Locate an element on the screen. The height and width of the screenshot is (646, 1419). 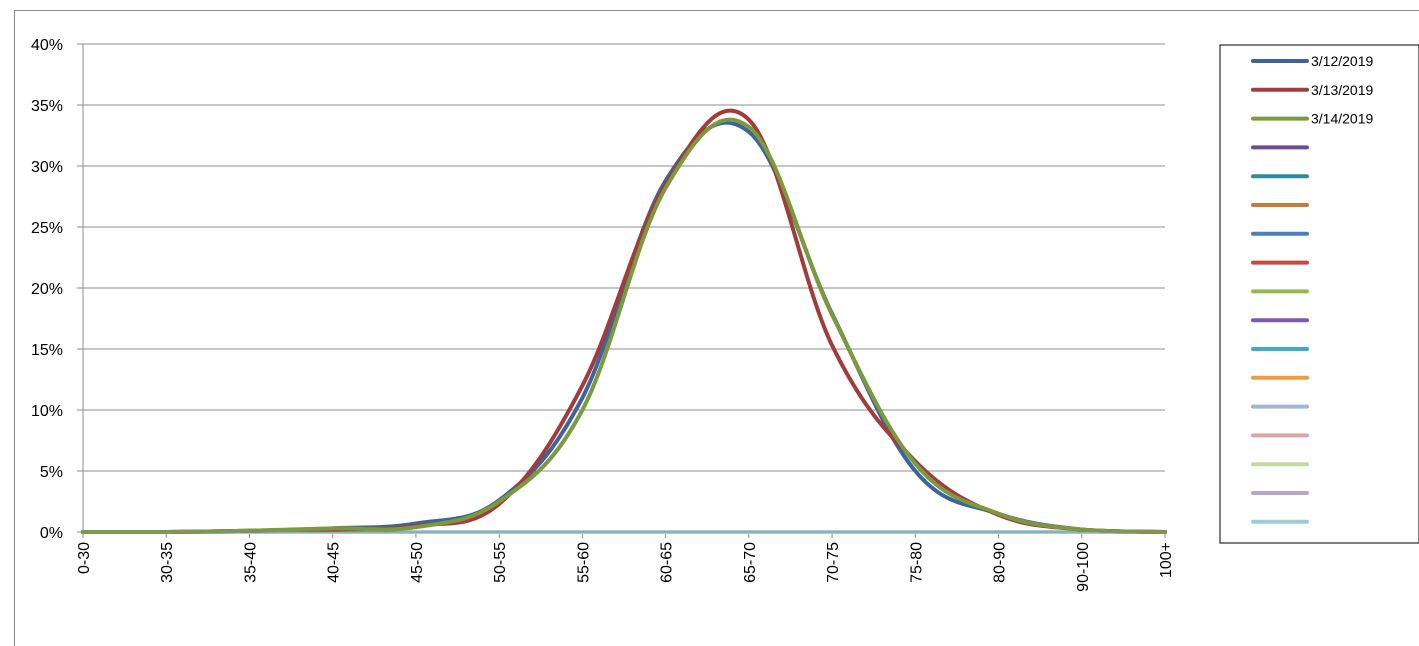
y-tick-label: 10% is located at coordinates (47, 411).